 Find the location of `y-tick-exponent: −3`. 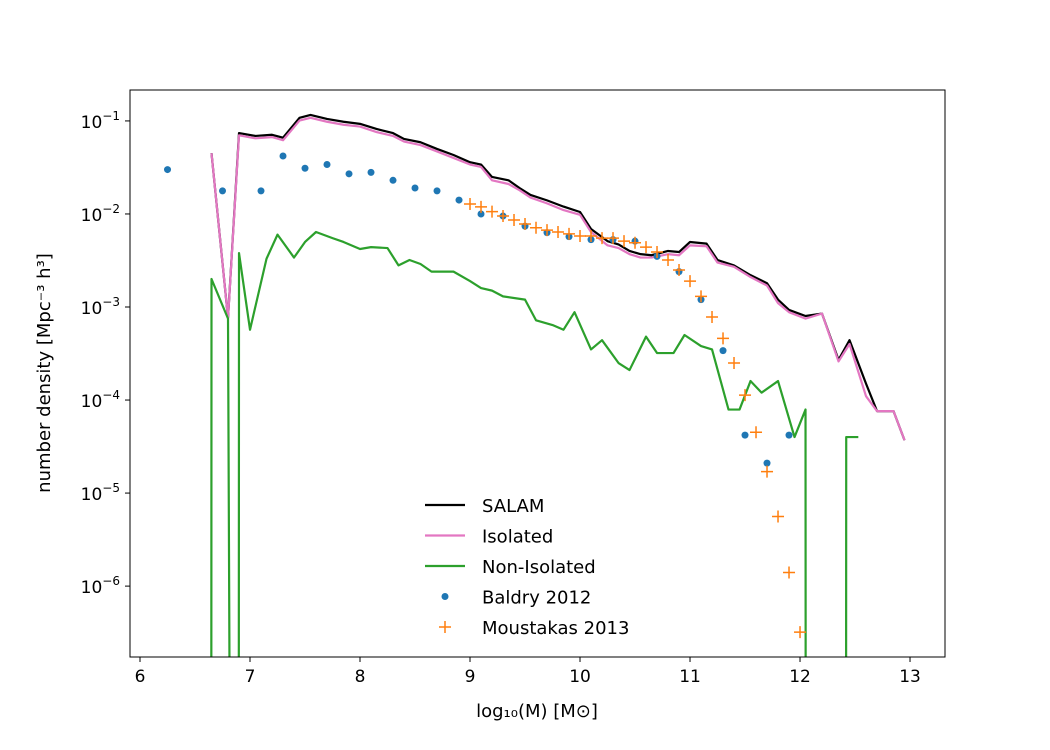

y-tick-exponent: −3 is located at coordinates (111, 302).